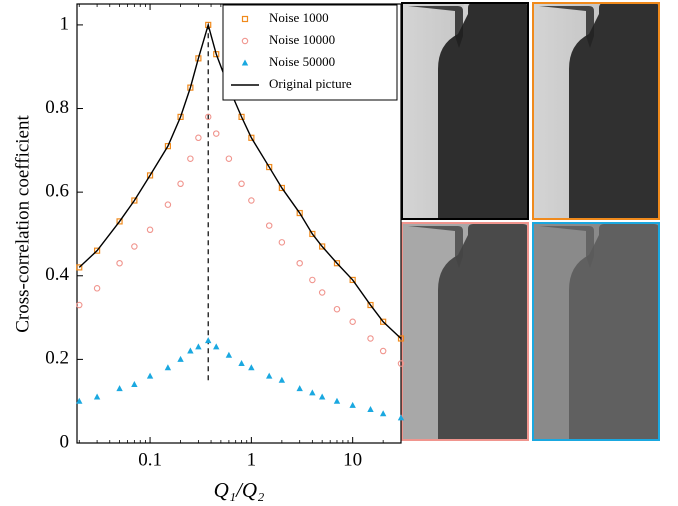 The image size is (678, 506). What do you see at coordinates (57, 107) in the screenshot?
I see `y-tick-label: 0.8` at bounding box center [57, 107].